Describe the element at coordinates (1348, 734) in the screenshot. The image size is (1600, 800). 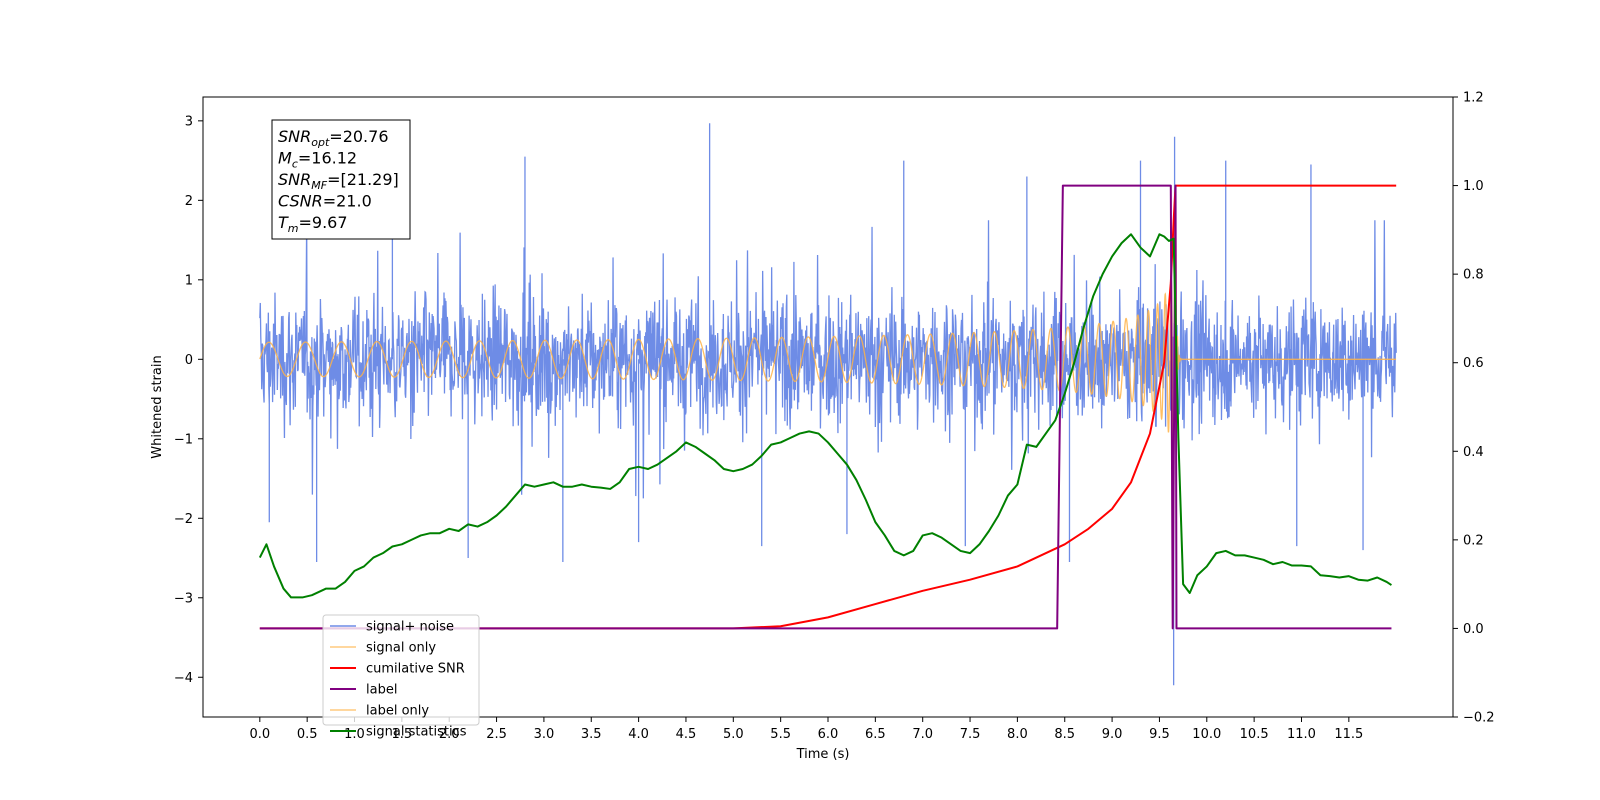
I see `x-tick-label: 11.5` at that location.